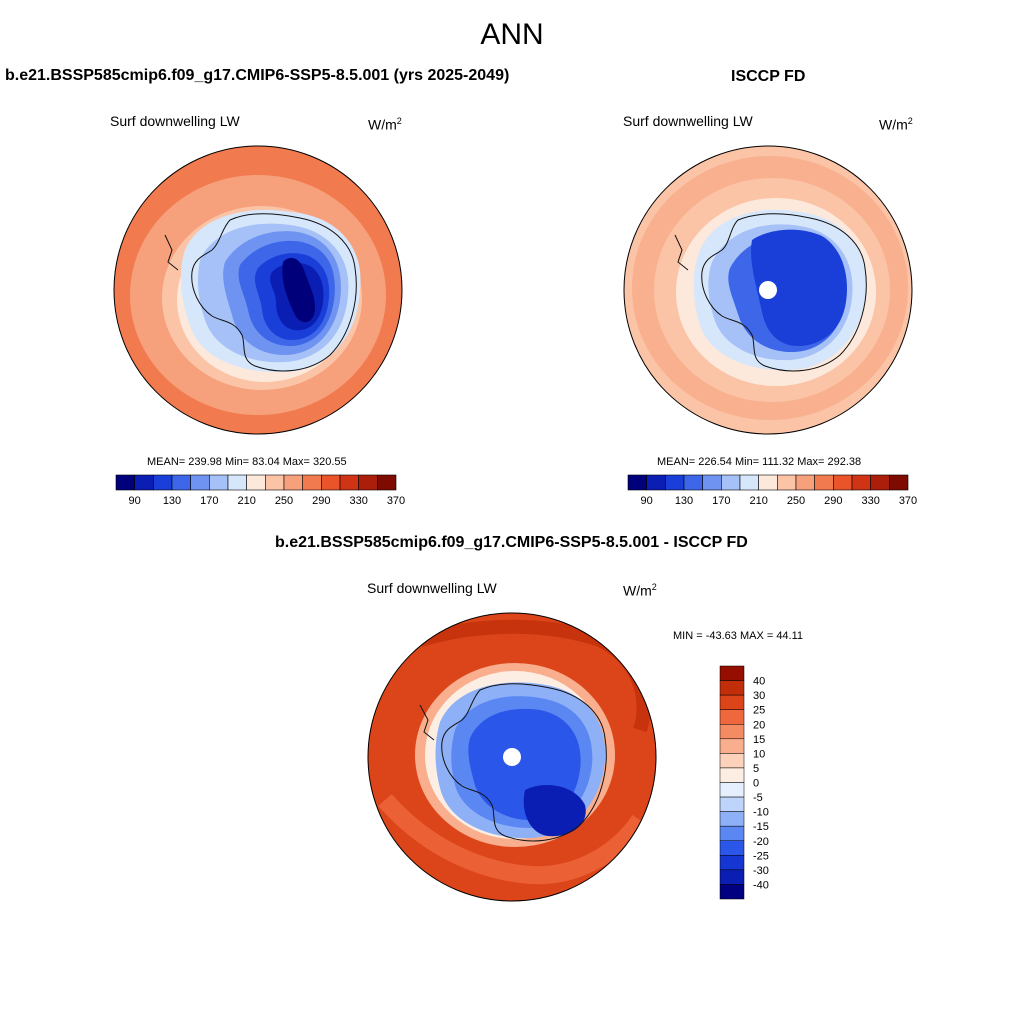  I want to click on colorbar-tick-label: 0, so click(756, 784).